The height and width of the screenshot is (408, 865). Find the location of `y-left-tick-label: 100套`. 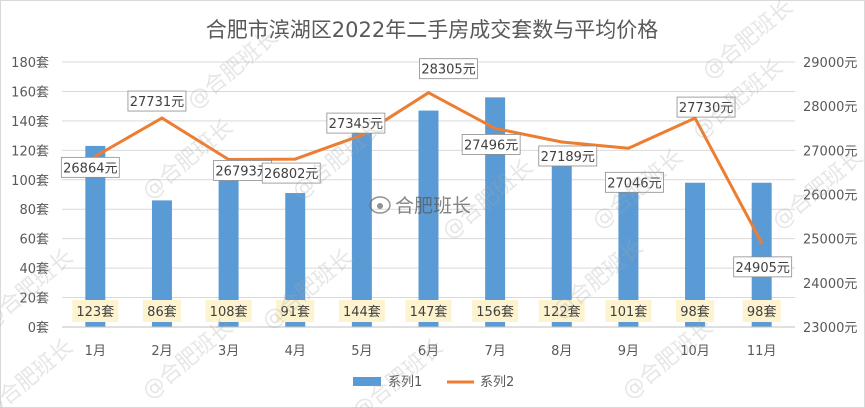

y-left-tick-label: 100套 is located at coordinates (30, 181).